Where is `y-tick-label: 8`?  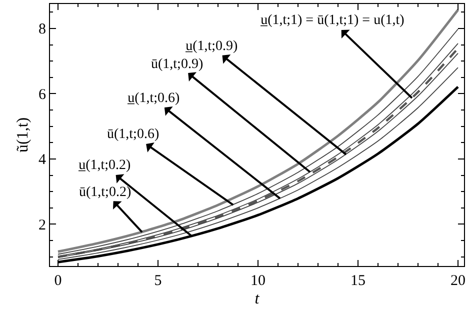 y-tick-label: 8 is located at coordinates (42, 30).